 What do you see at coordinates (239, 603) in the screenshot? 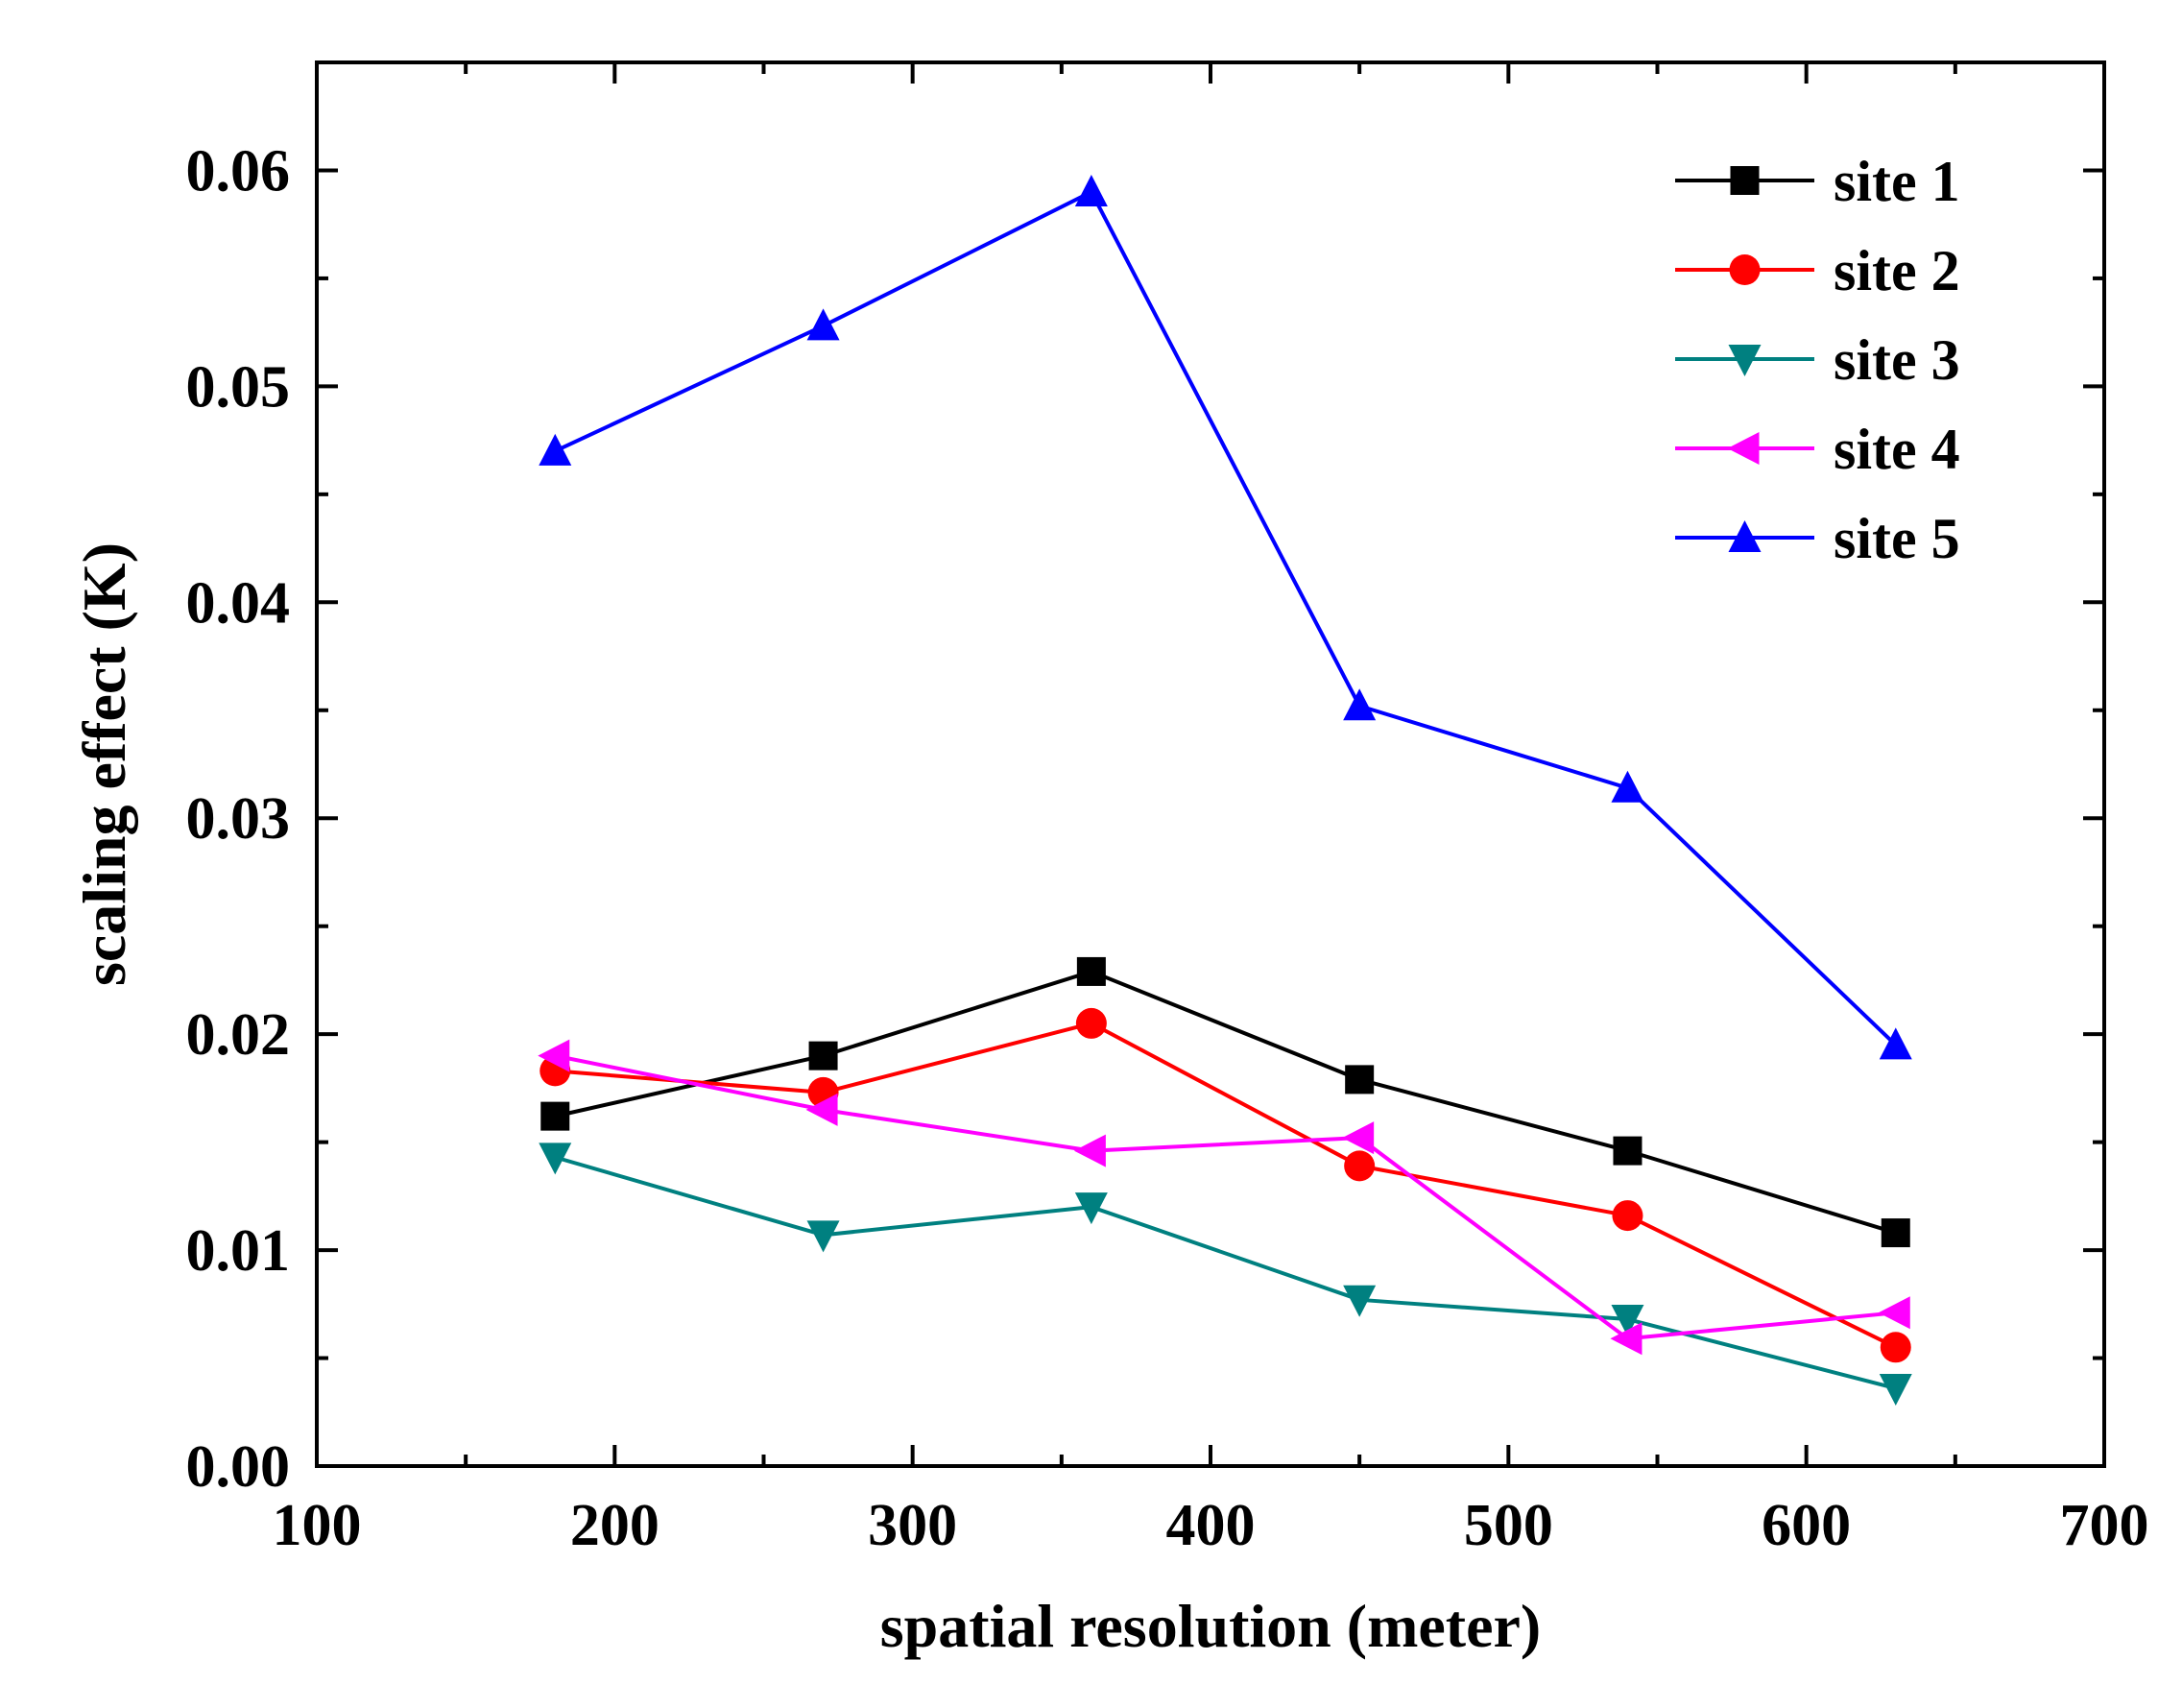
I see `y-tick-label: 0.04` at bounding box center [239, 603].